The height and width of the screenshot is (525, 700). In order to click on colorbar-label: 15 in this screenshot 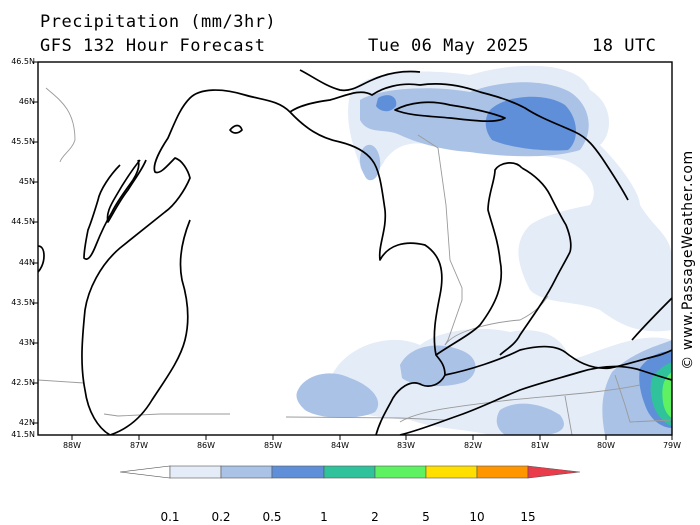, I will do `click(528, 517)`.